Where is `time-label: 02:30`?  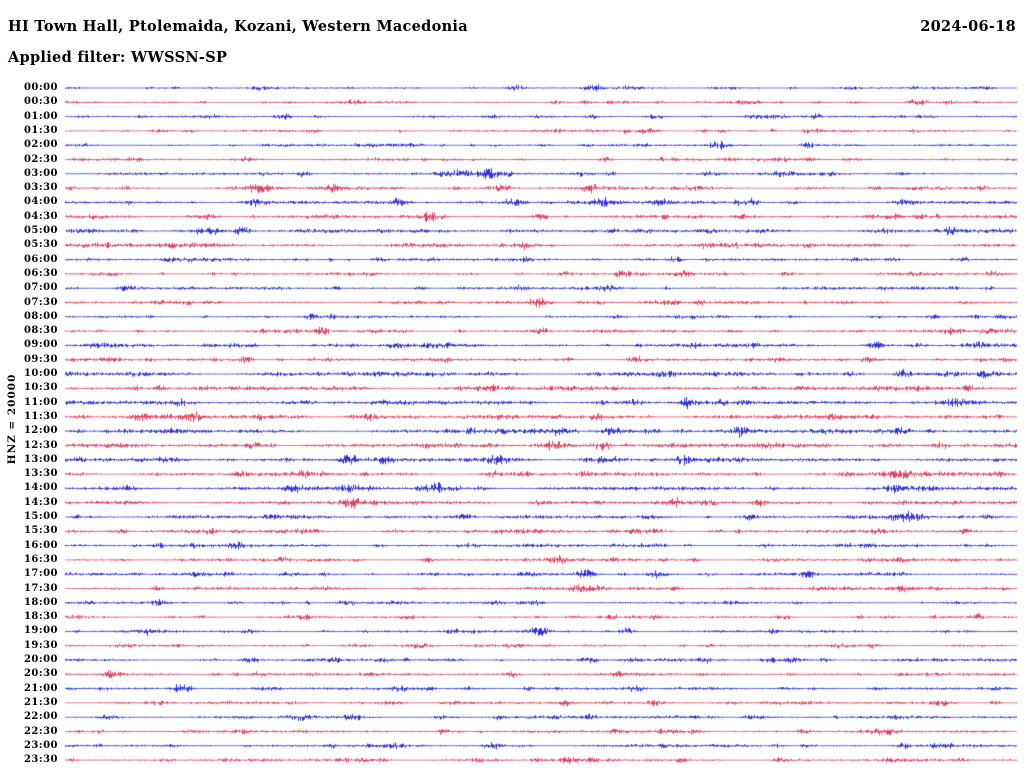
time-label: 02:30 is located at coordinates (40, 159).